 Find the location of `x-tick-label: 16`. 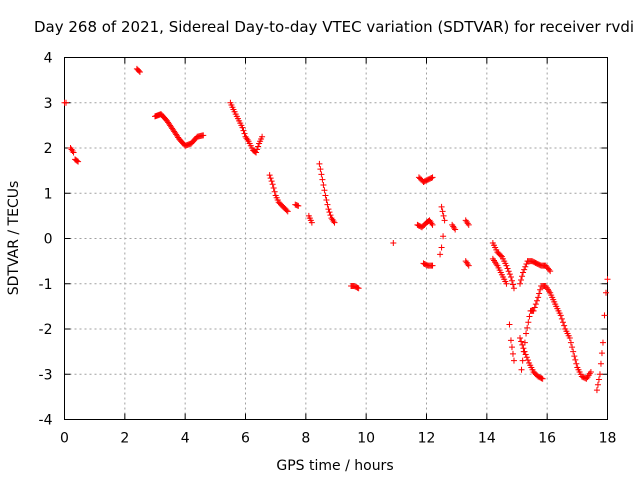

x-tick-label: 16 is located at coordinates (547, 439).